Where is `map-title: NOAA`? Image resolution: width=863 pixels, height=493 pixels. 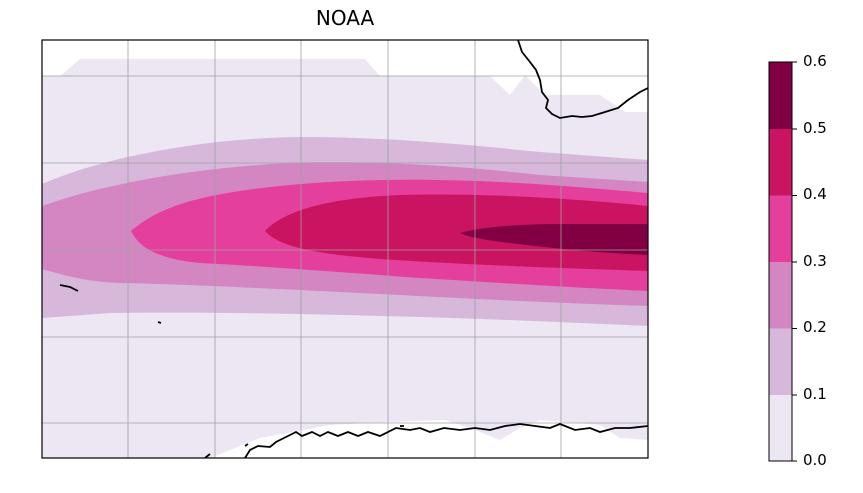 map-title: NOAA is located at coordinates (345, 18).